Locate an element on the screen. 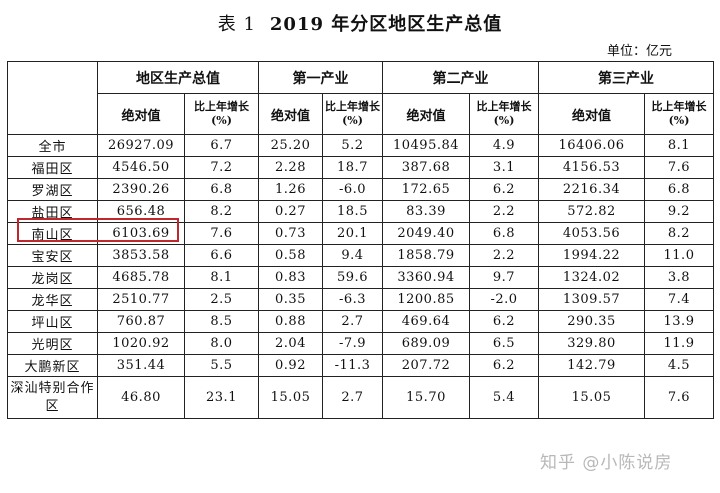 This screenshot has width=720, height=493. table-row: 盐田区 656.48 8.2 0.27 18.5 83.39 2.2 572.82 9.2 is located at coordinates (360, 211).